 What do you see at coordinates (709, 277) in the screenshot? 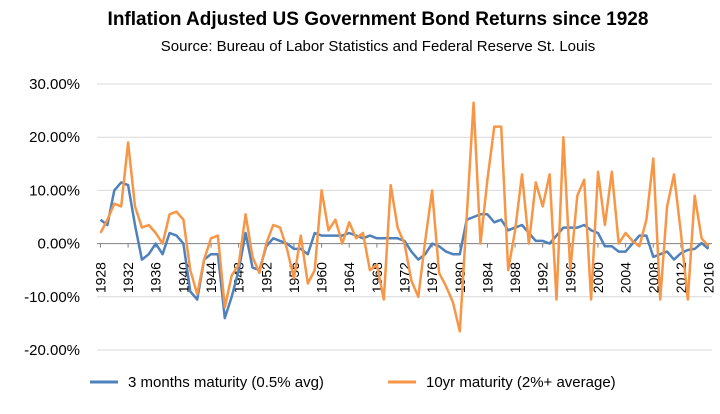
I see `x-tick-label: 2016` at bounding box center [709, 277].